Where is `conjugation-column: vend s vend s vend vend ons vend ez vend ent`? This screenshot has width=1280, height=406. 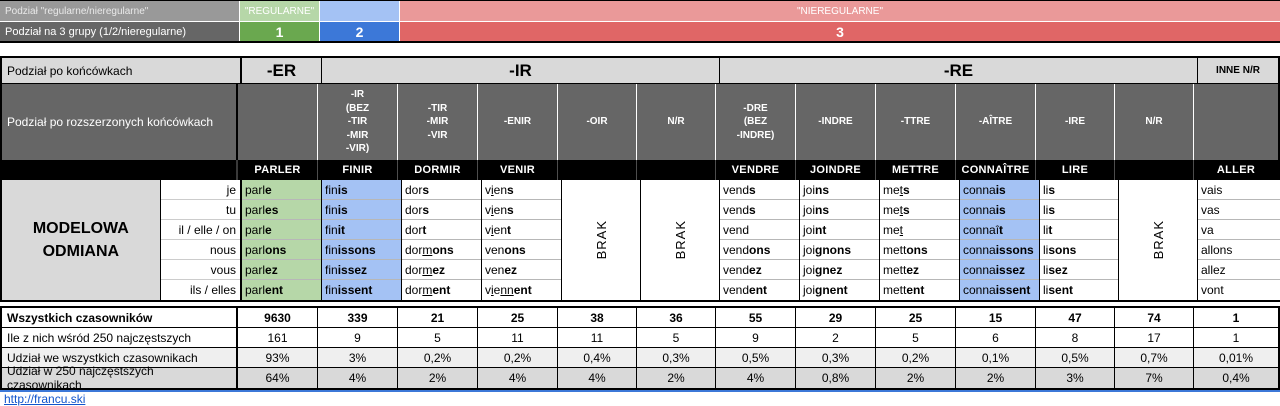 conjugation-column: vend s vend s vend vend ons vend ez vend ent is located at coordinates (760, 240).